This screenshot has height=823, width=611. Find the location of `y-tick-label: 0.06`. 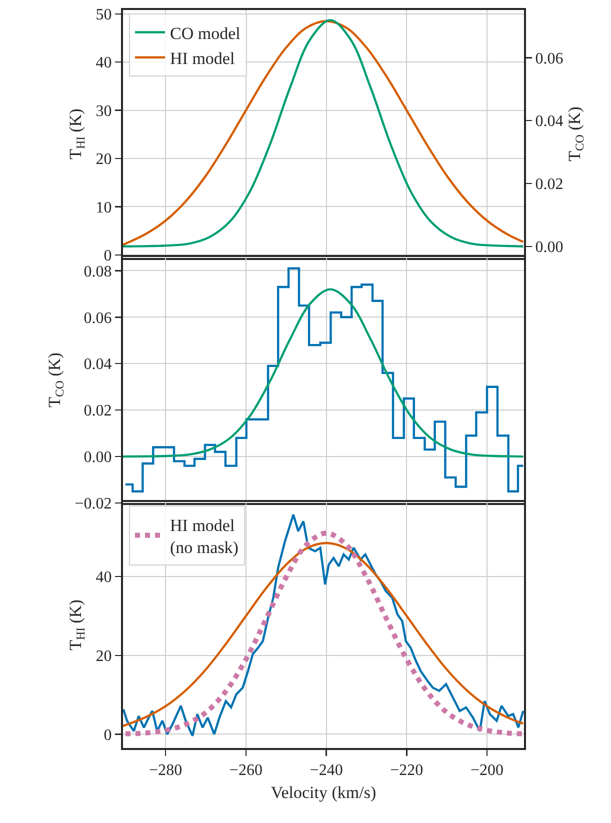

y-tick-label: 0.06 is located at coordinates (98, 318).